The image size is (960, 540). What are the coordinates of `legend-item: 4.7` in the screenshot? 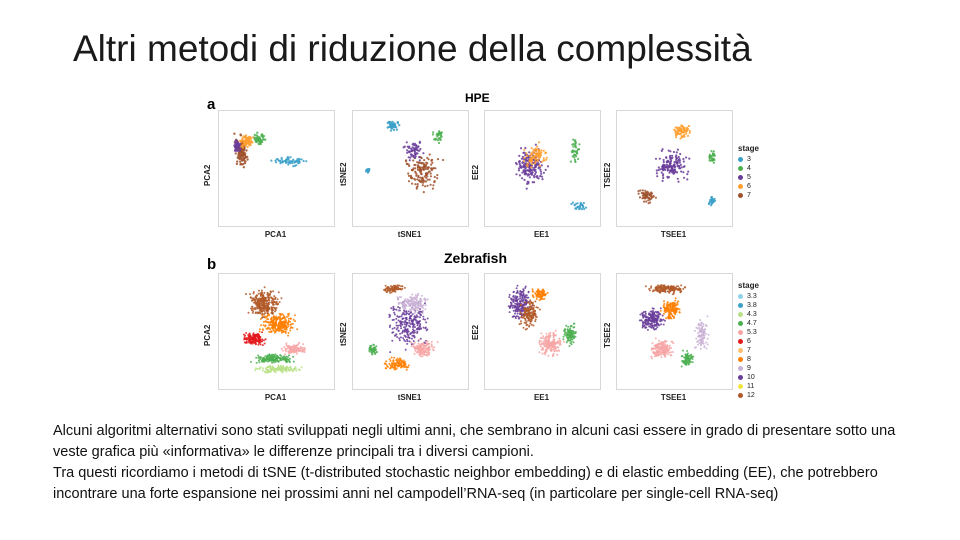 It's located at (748, 323).